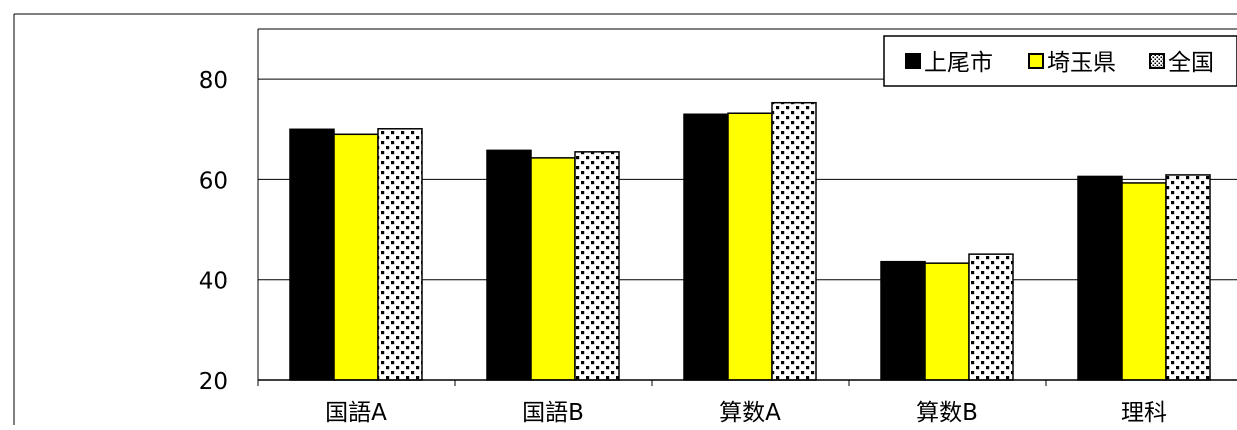 The height and width of the screenshot is (430, 1237). Describe the element at coordinates (213, 231) in the screenshot. I see `y-axis: 20 40 60 80` at that location.